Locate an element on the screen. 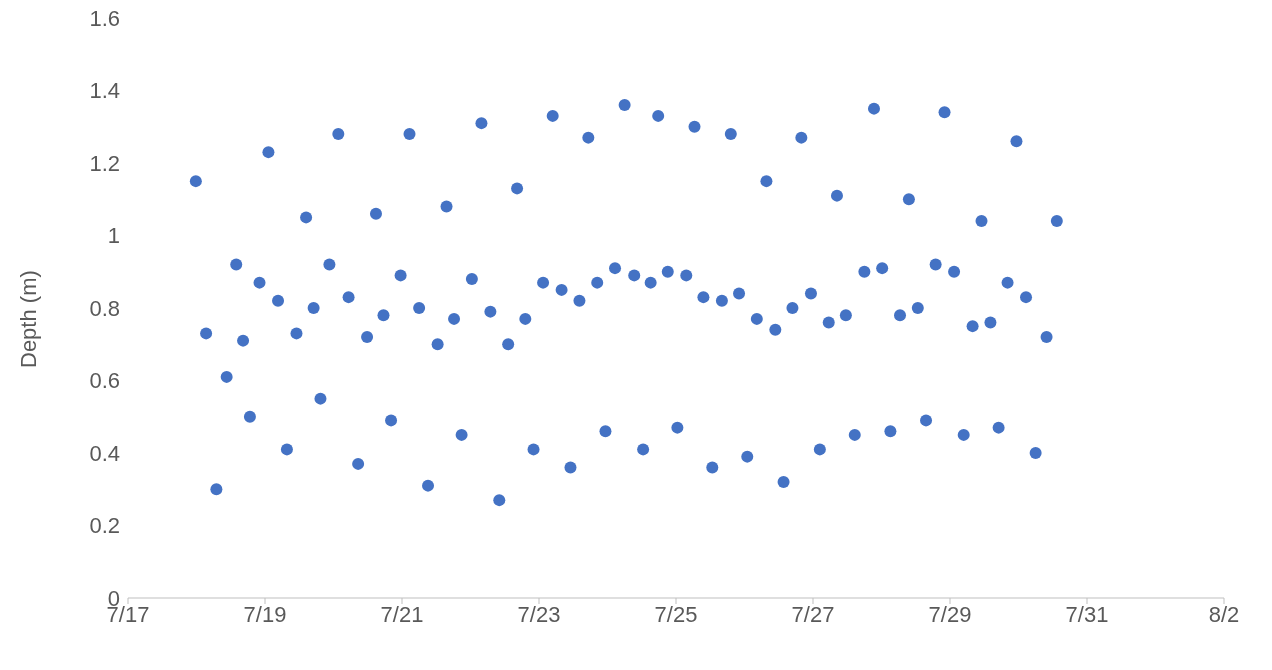  y-tick-label: 1.4 is located at coordinates (104, 91).